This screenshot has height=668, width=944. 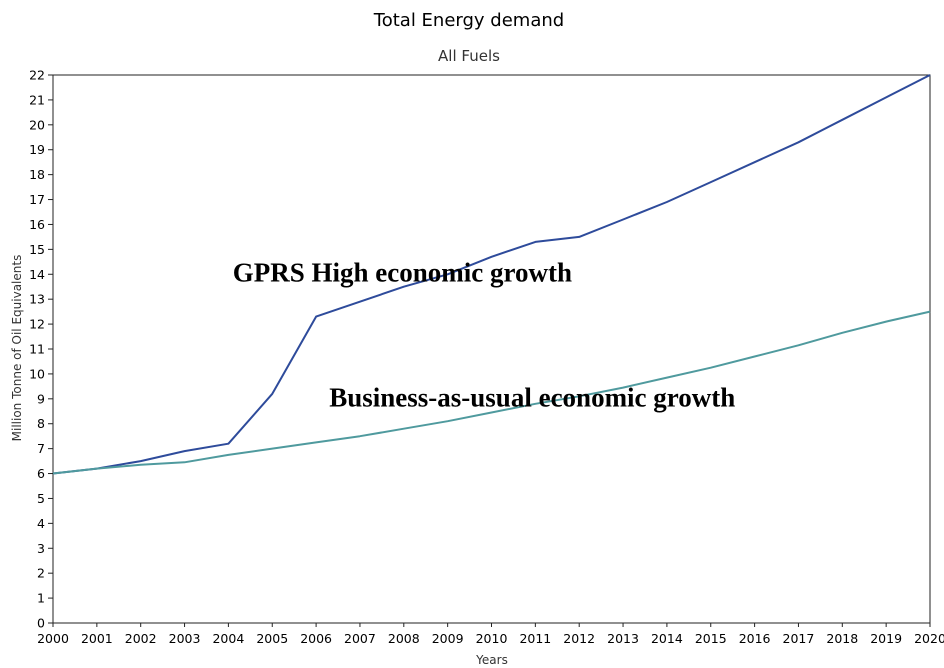 What do you see at coordinates (37, 224) in the screenshot?
I see `y-tick-label: 16` at bounding box center [37, 224].